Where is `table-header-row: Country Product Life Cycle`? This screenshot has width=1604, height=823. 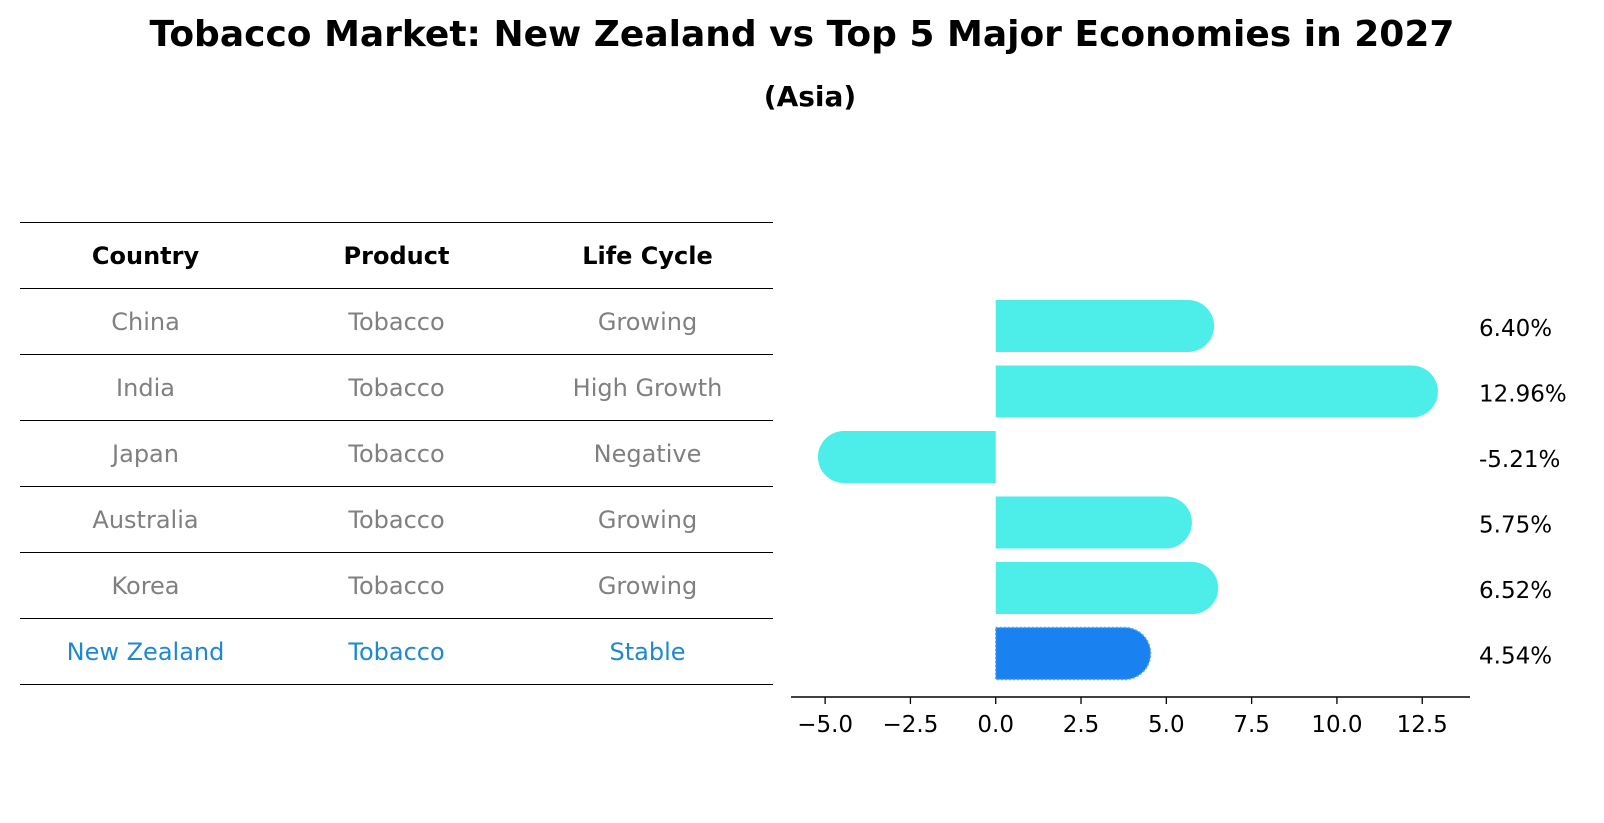 table-header-row: Country Product Life Cycle is located at coordinates (396, 255).